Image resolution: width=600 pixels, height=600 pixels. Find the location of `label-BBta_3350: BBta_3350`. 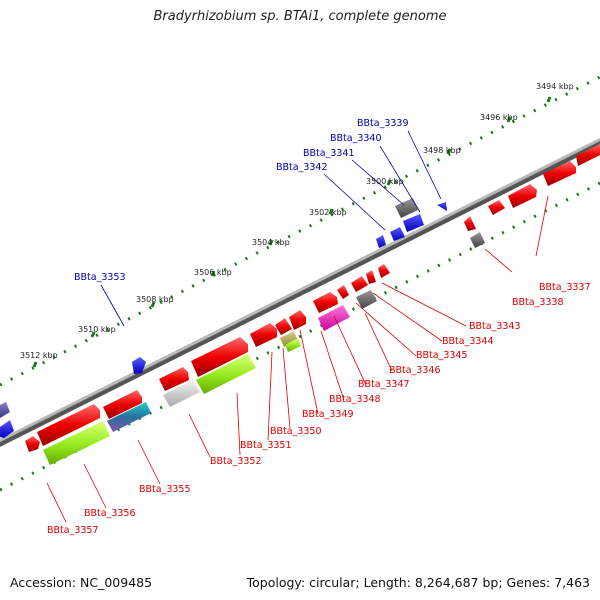

label-BBta_3350: BBta_3350 is located at coordinates (296, 431).